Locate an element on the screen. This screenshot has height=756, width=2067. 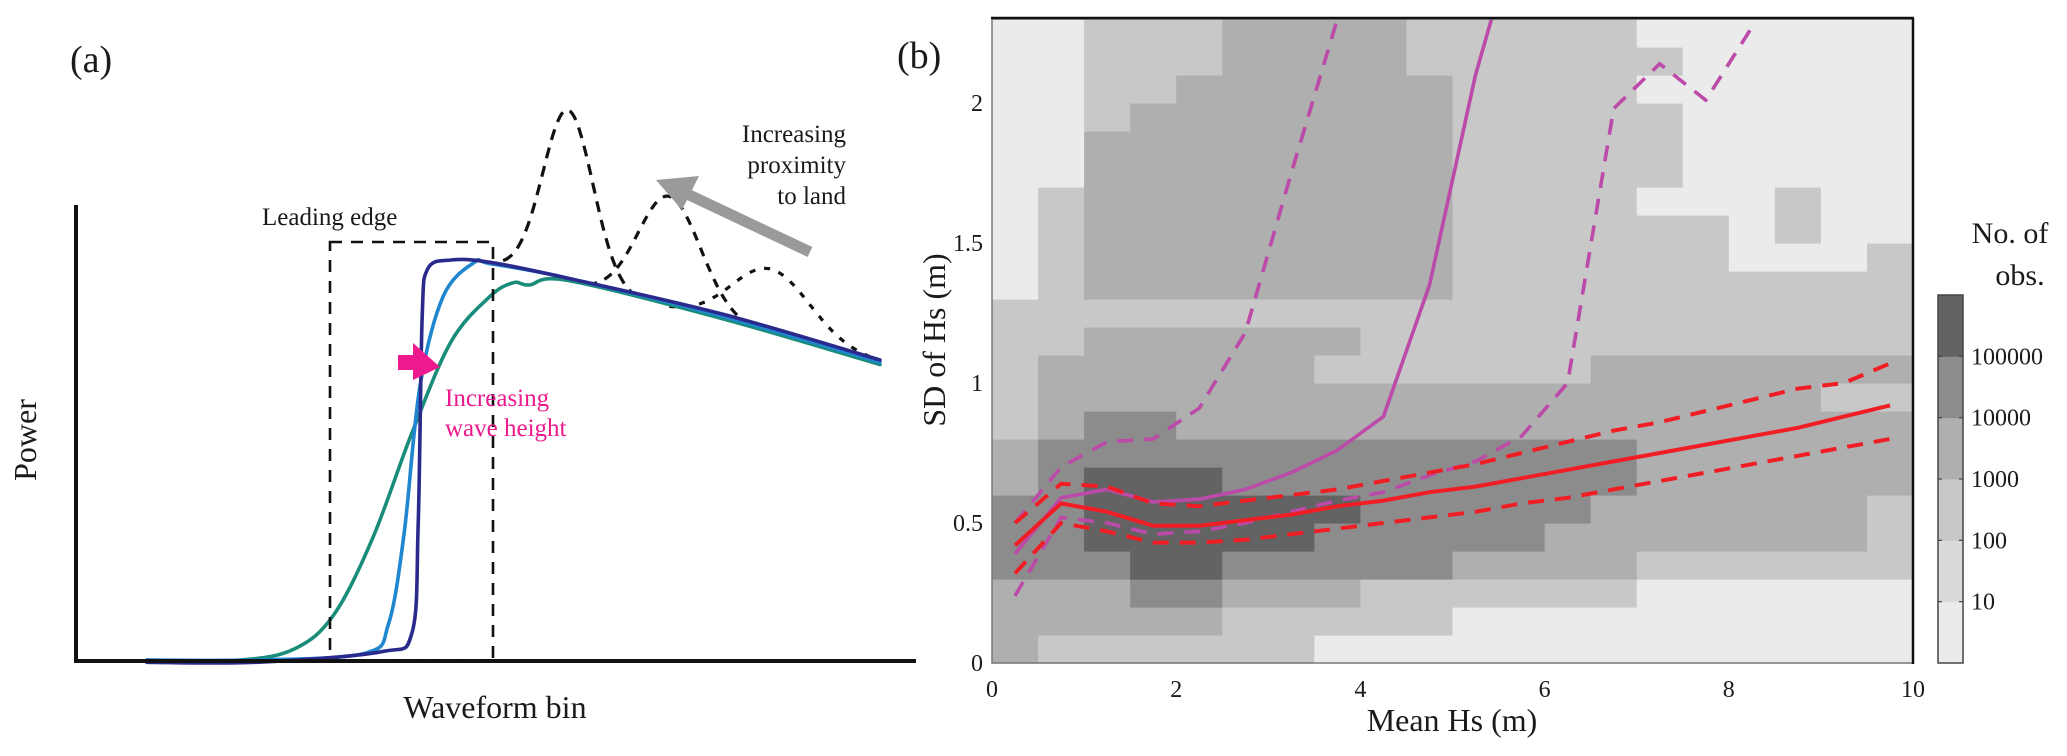
wave-height-arrow-icon is located at coordinates (419, 361).